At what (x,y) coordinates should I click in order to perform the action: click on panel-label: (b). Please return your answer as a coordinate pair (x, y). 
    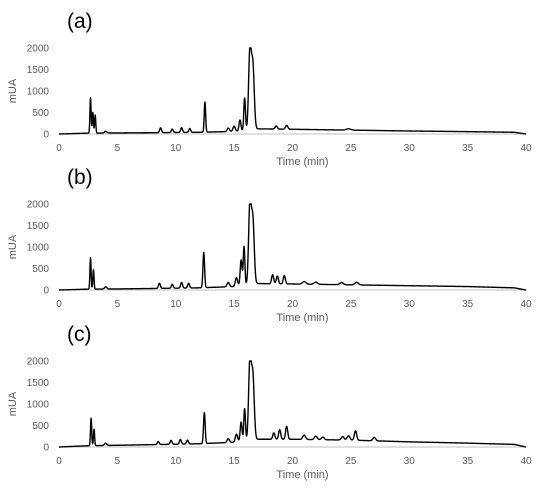
    Looking at the image, I should click on (80, 177).